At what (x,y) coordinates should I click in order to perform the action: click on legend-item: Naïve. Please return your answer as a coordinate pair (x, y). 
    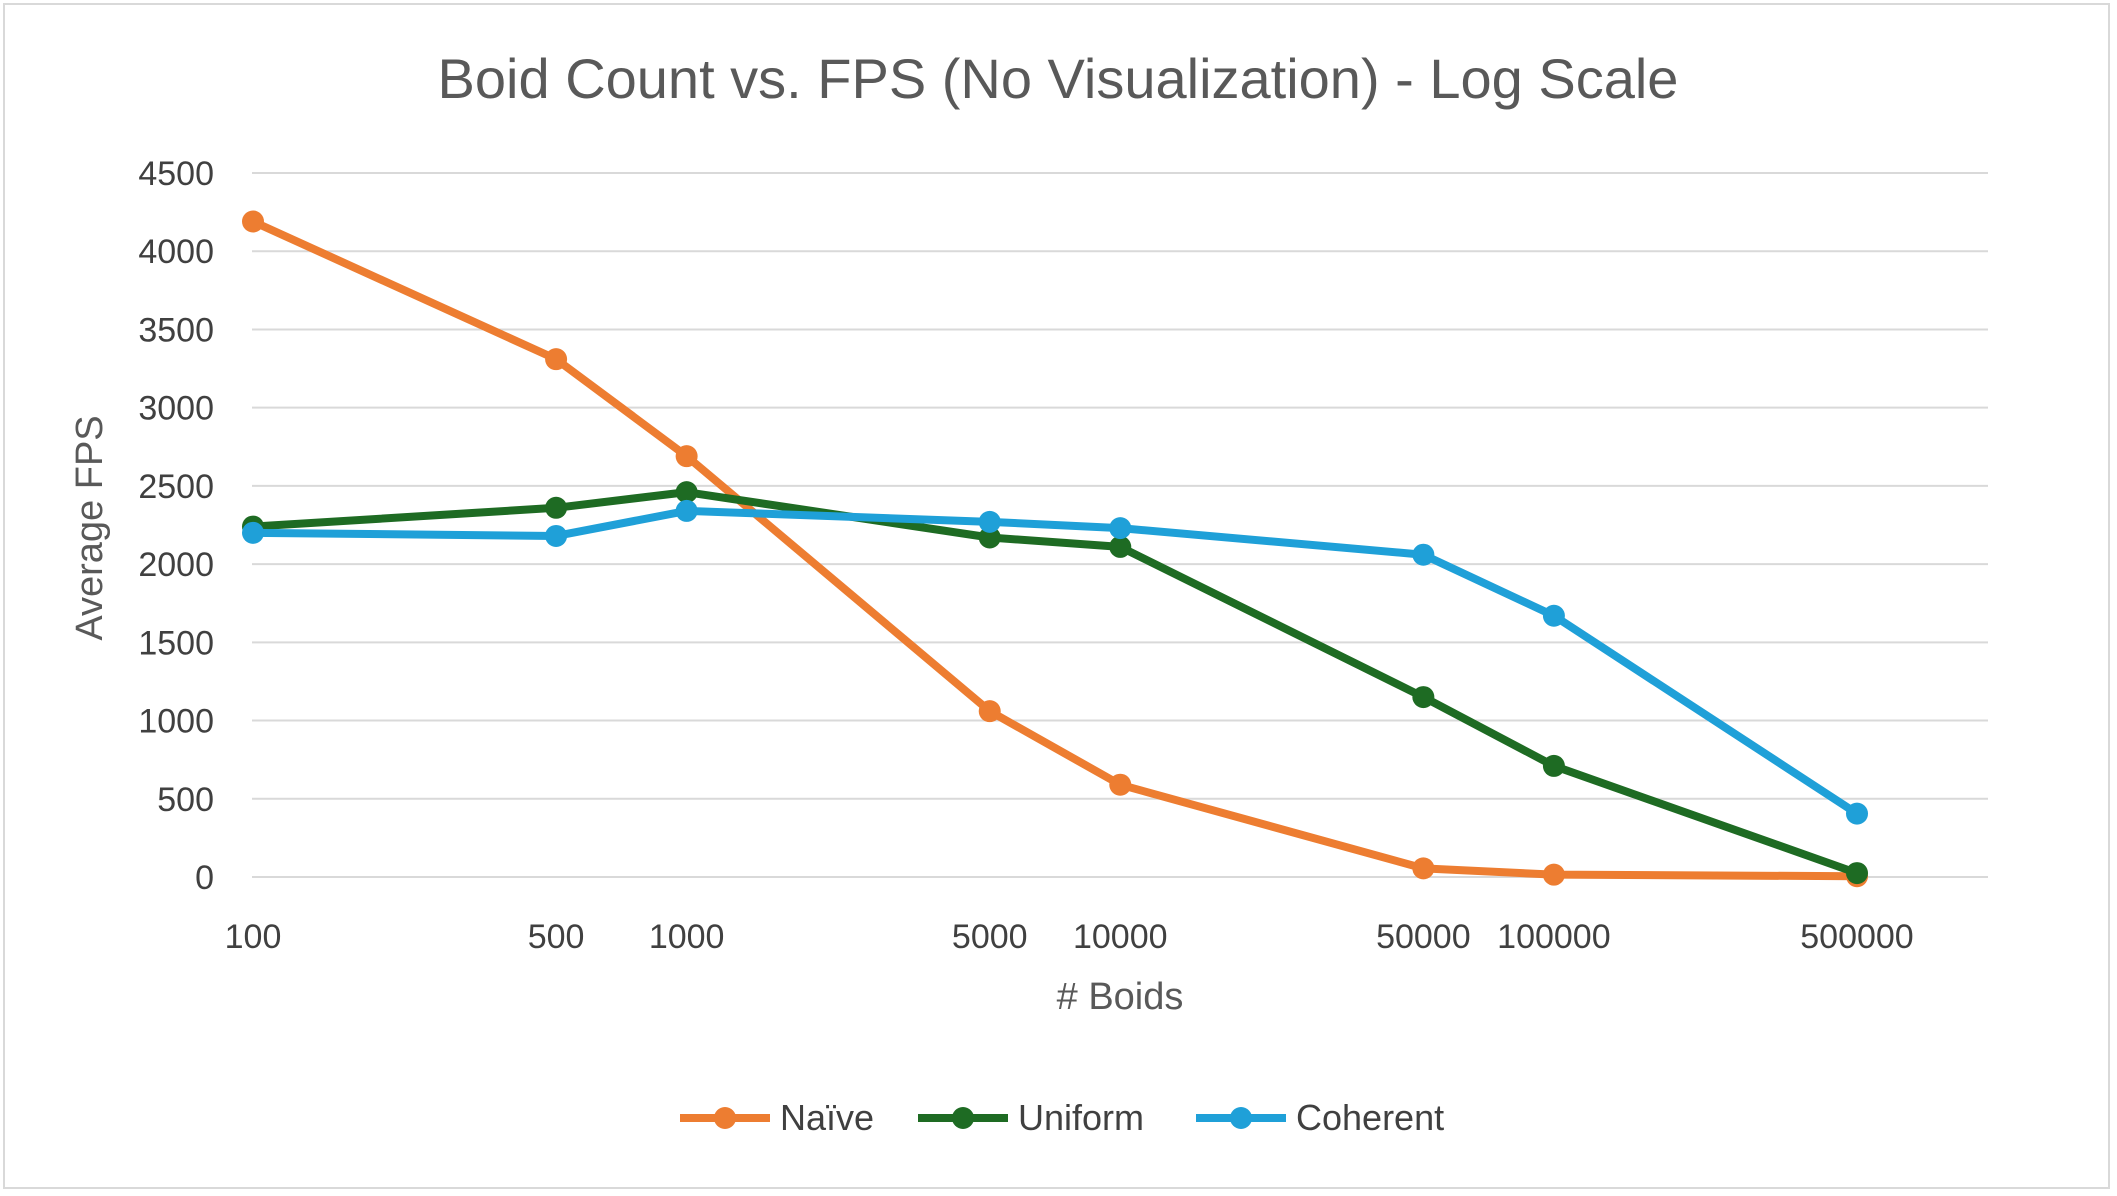
    Looking at the image, I should click on (777, 1117).